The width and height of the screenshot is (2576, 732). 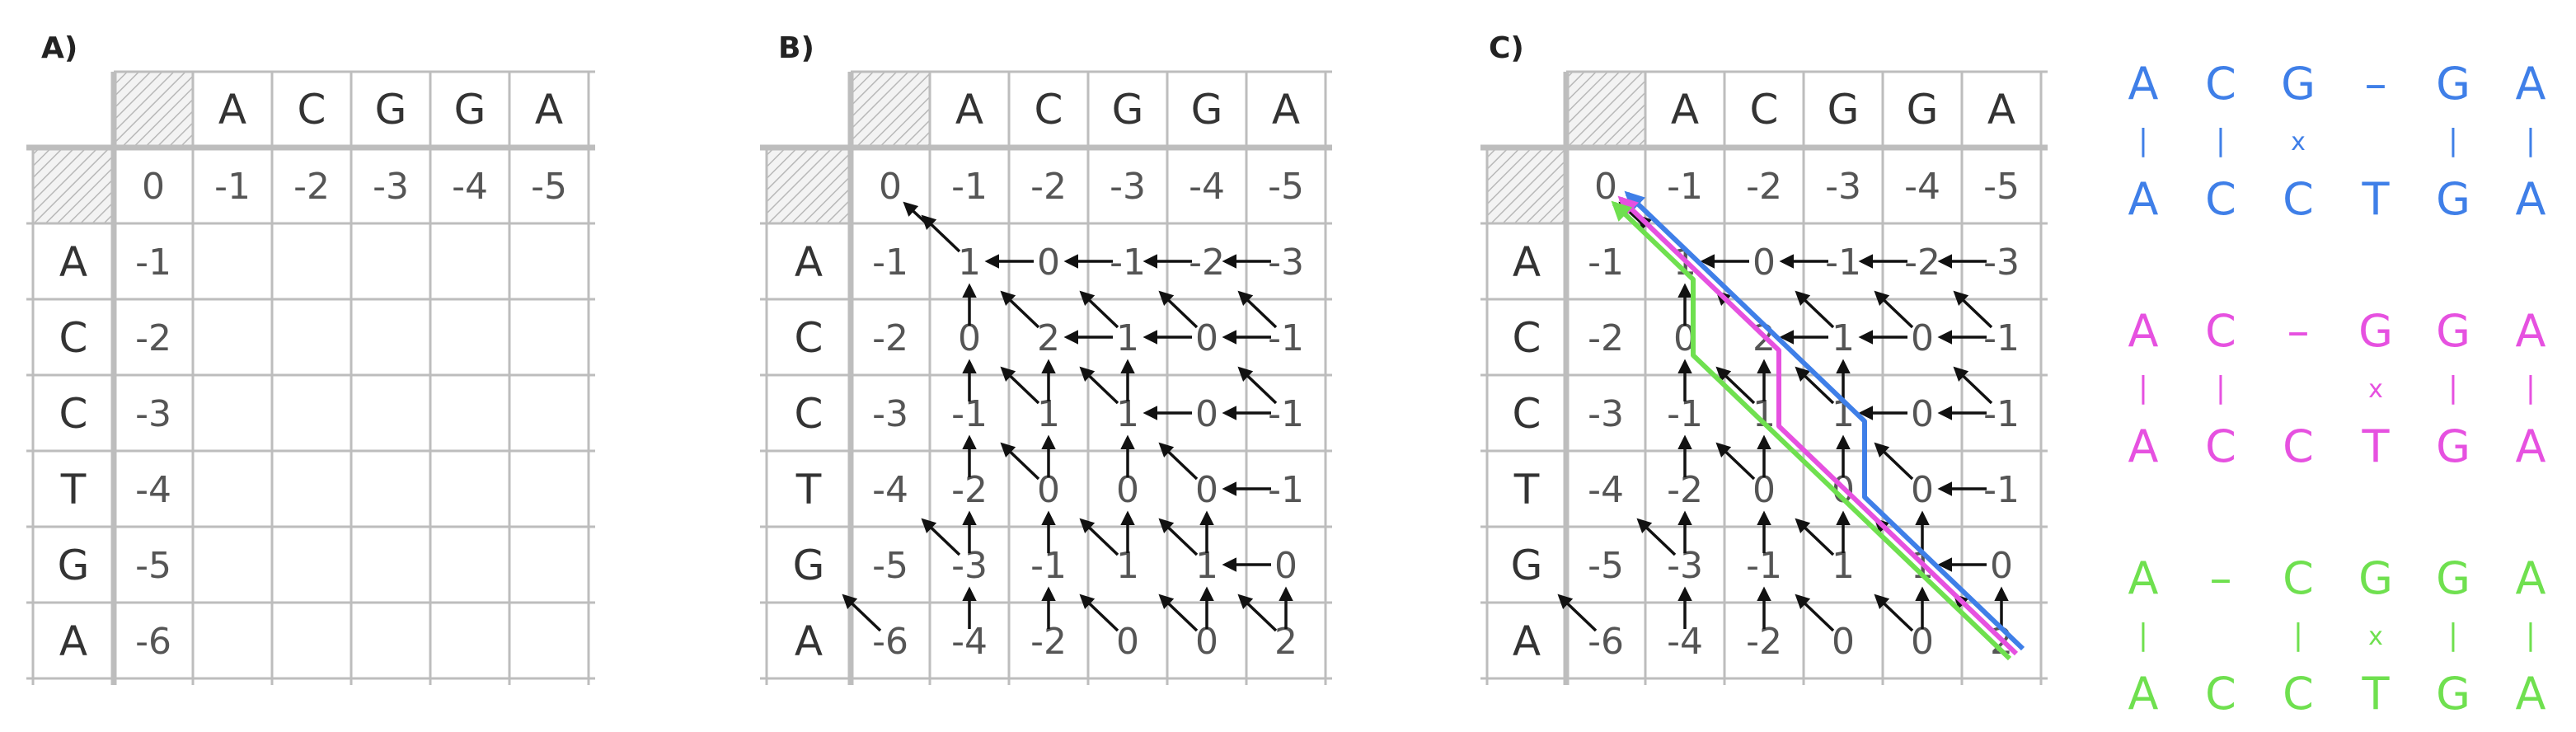 What do you see at coordinates (1507, 48) in the screenshot?
I see `panel-label-c: C)` at bounding box center [1507, 48].